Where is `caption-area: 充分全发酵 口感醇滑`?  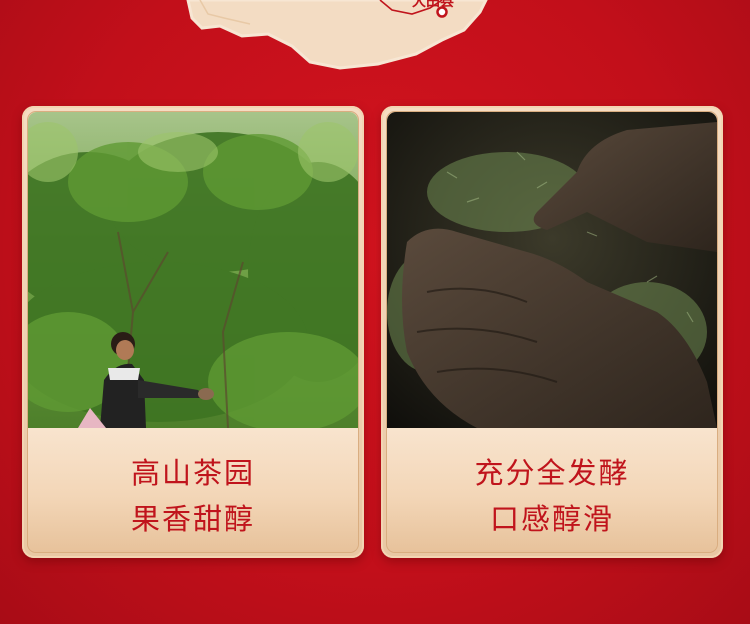 caption-area: 充分全发酵 口感醇滑 is located at coordinates (552, 490).